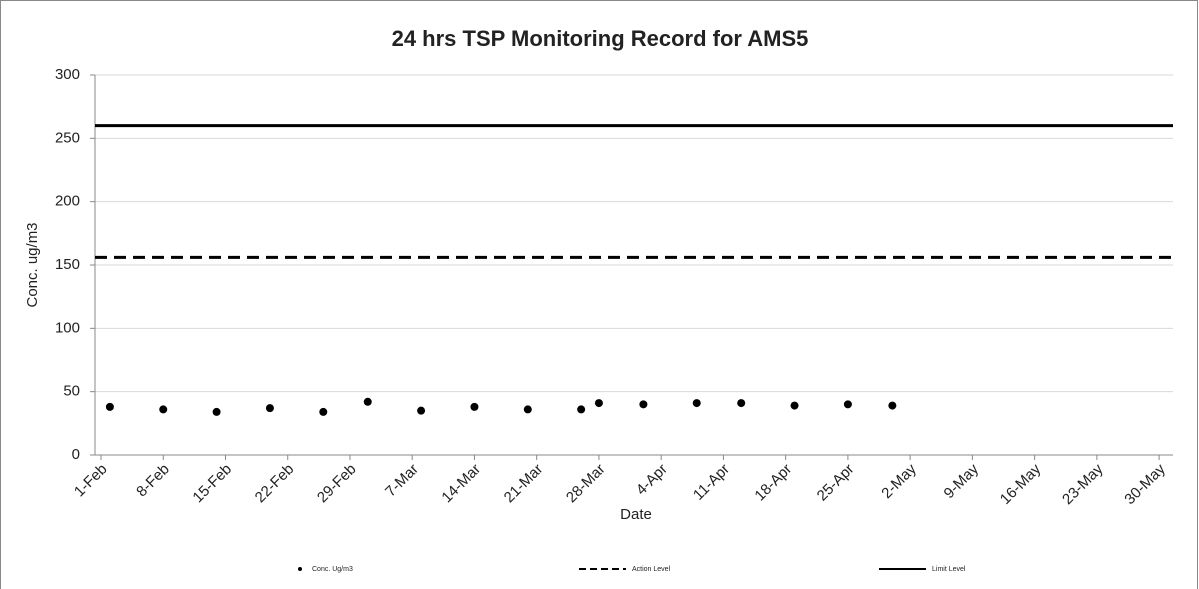 This screenshot has height=589, width=1199. Describe the element at coordinates (67, 201) in the screenshot. I see `y-tick-label: 200` at that location.